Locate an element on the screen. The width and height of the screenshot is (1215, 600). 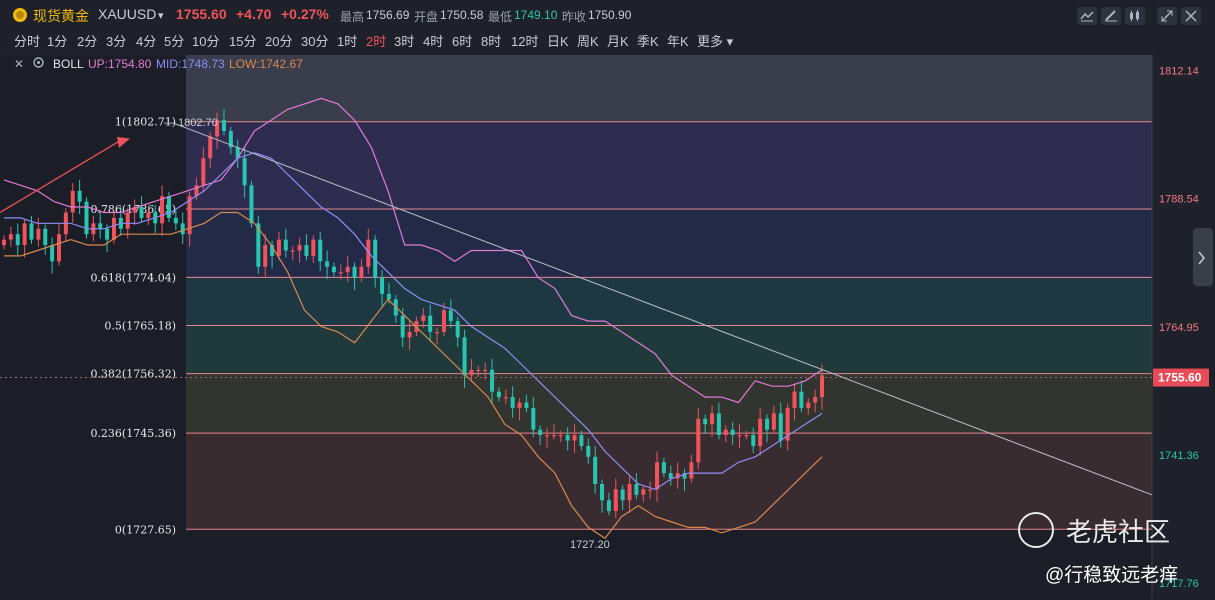
timeframe-17: 12时 is located at coordinates (525, 41).